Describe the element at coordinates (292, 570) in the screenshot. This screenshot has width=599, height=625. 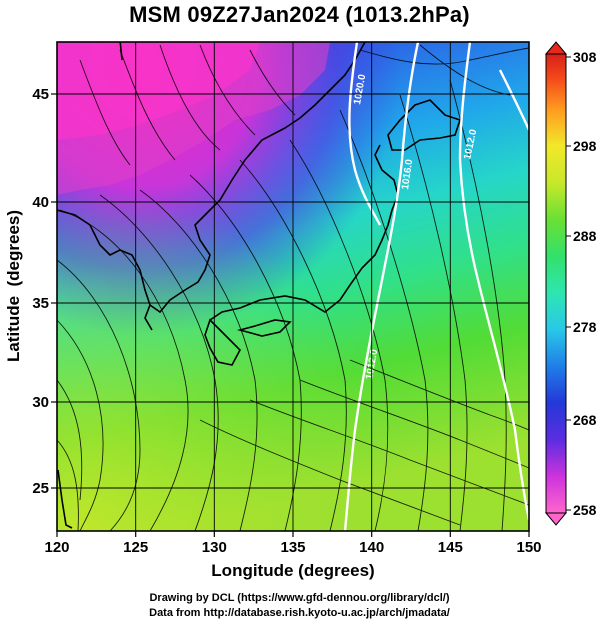
I see `x-axis-title: Longitude (degrees)` at that location.